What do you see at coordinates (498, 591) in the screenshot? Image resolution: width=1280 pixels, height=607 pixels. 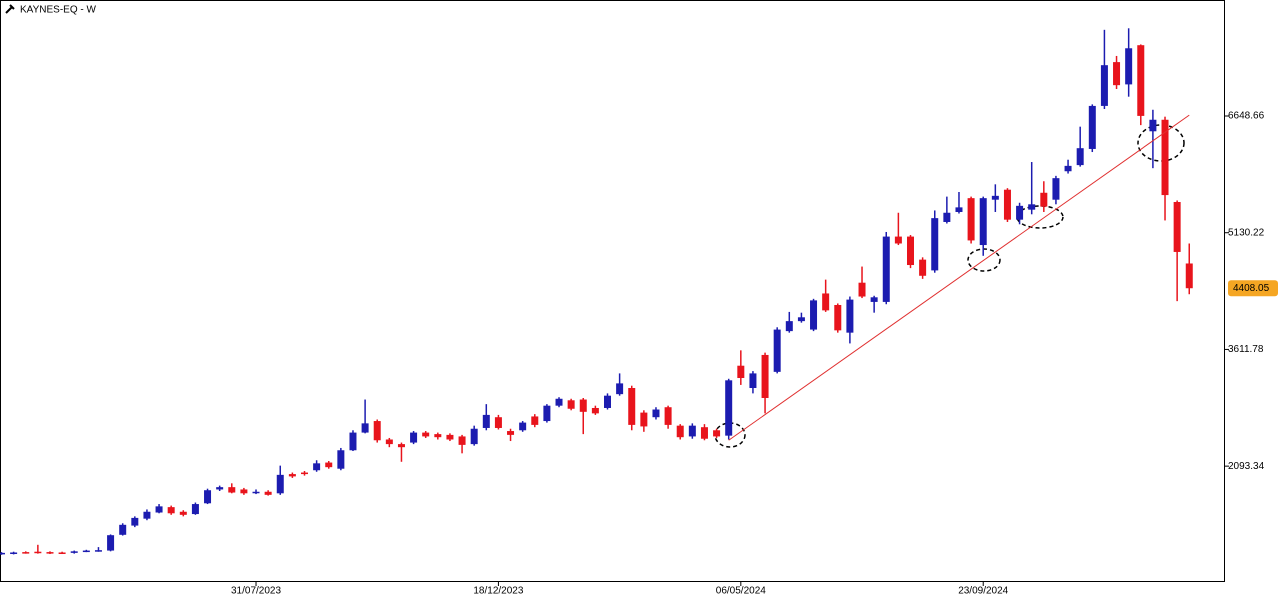 I see `x-tick-label: 18/12/2023` at bounding box center [498, 591].